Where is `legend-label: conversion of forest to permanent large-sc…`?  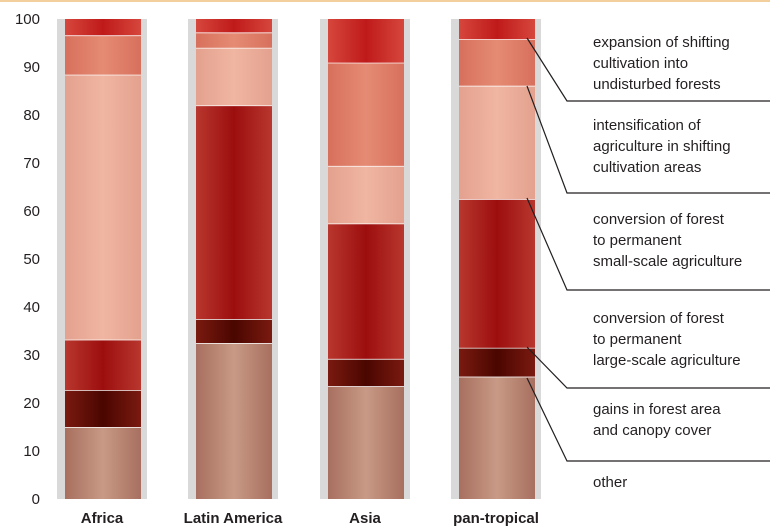 legend-label: conversion of forest to permanent large-sc… is located at coordinates (667, 339).